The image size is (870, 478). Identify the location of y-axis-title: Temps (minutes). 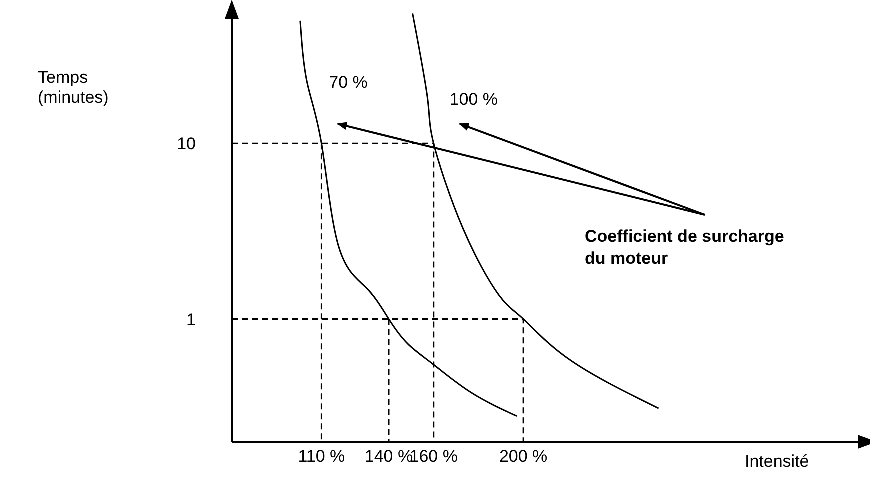
(74, 88).